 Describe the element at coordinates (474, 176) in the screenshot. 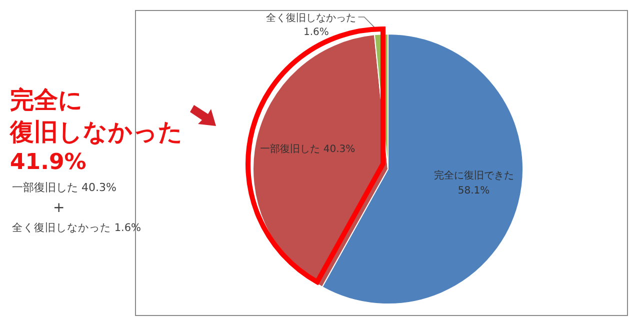

I see `slice-label: 完全に復旧できた` at that location.